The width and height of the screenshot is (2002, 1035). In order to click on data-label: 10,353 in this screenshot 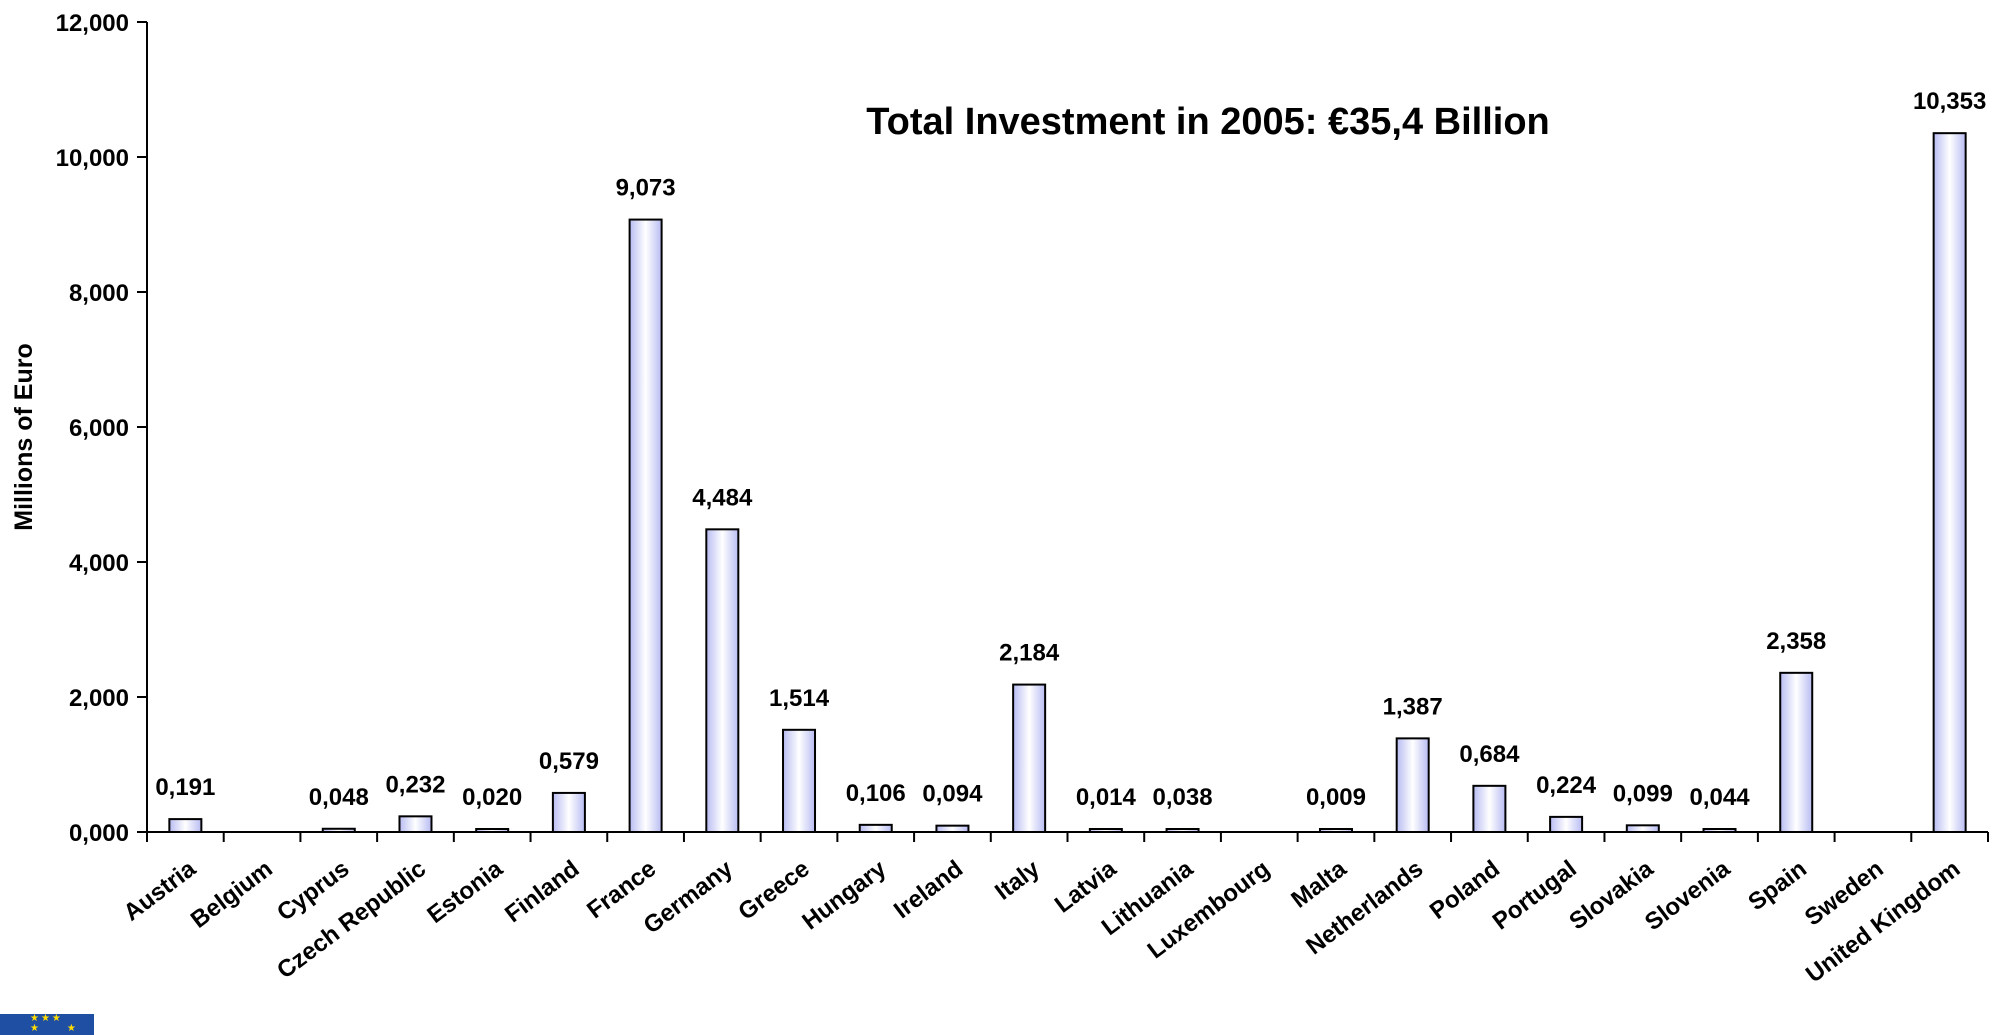, I will do `click(1949, 101)`.